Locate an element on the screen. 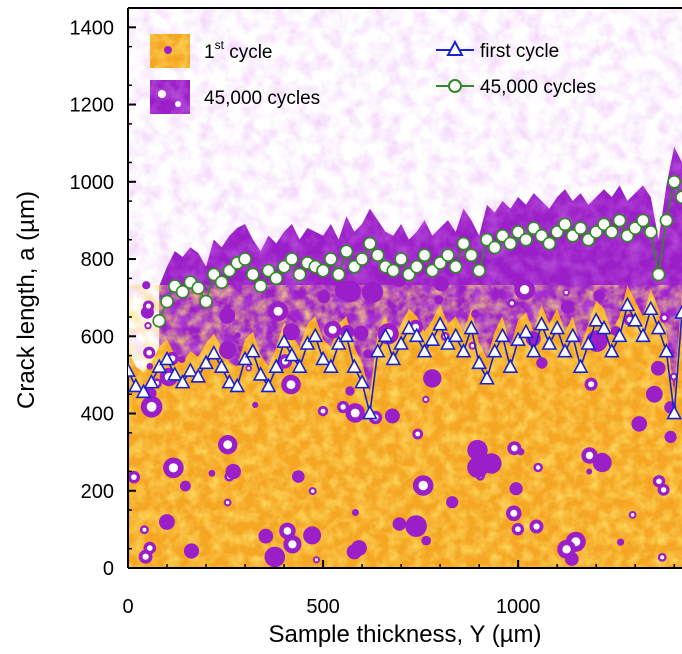  y-tick-label: 800 is located at coordinates (97, 260).